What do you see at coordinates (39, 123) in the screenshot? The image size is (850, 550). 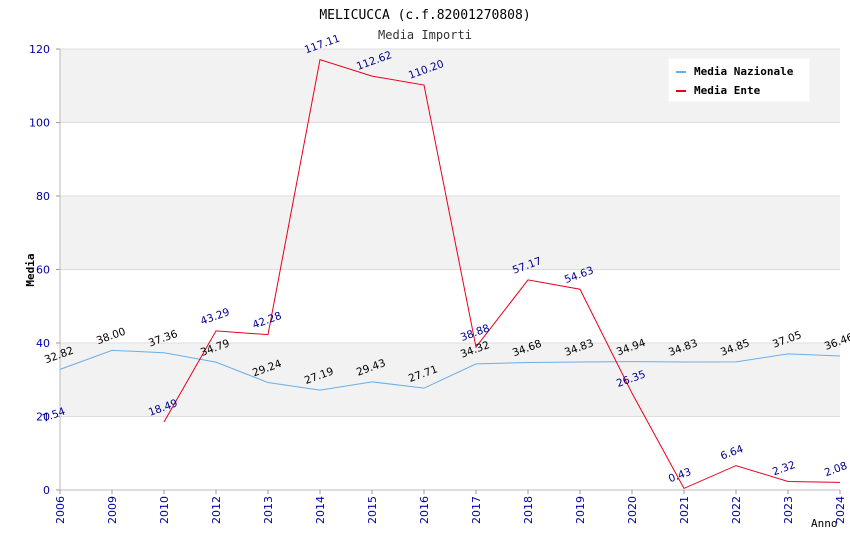 I see `y-tick-label: 100` at bounding box center [39, 123].